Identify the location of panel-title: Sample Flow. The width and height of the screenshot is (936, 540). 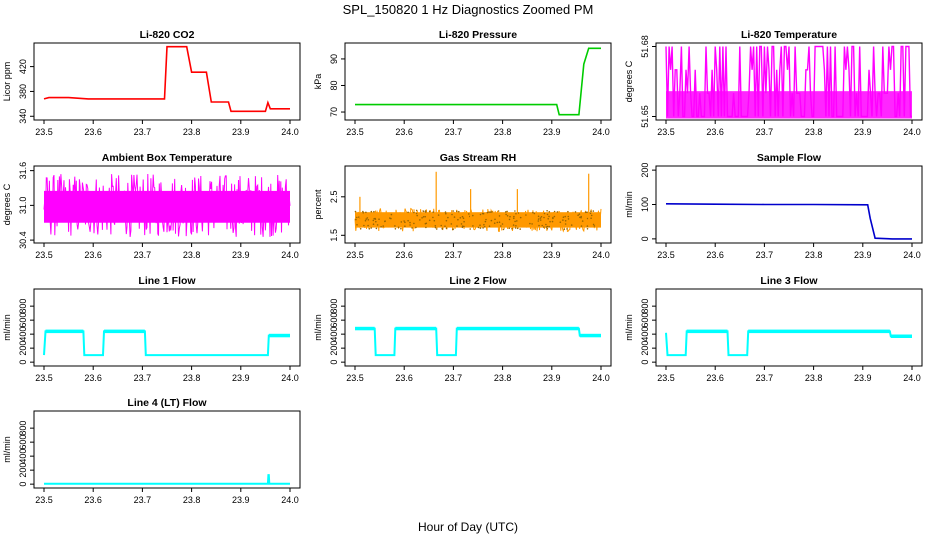
(789, 158).